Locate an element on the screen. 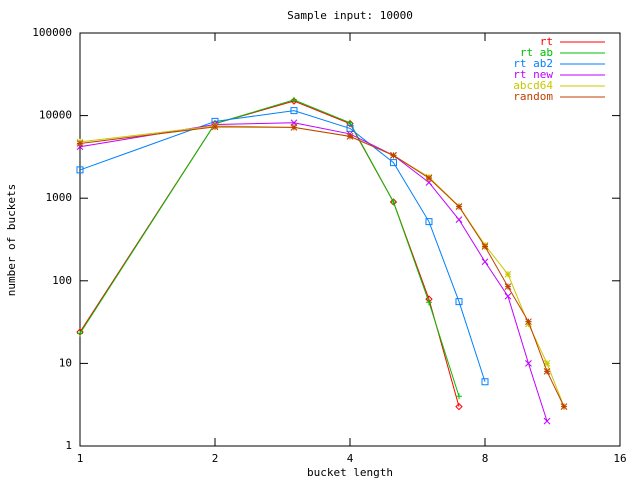  legend-label: rt is located at coordinates (546, 41).